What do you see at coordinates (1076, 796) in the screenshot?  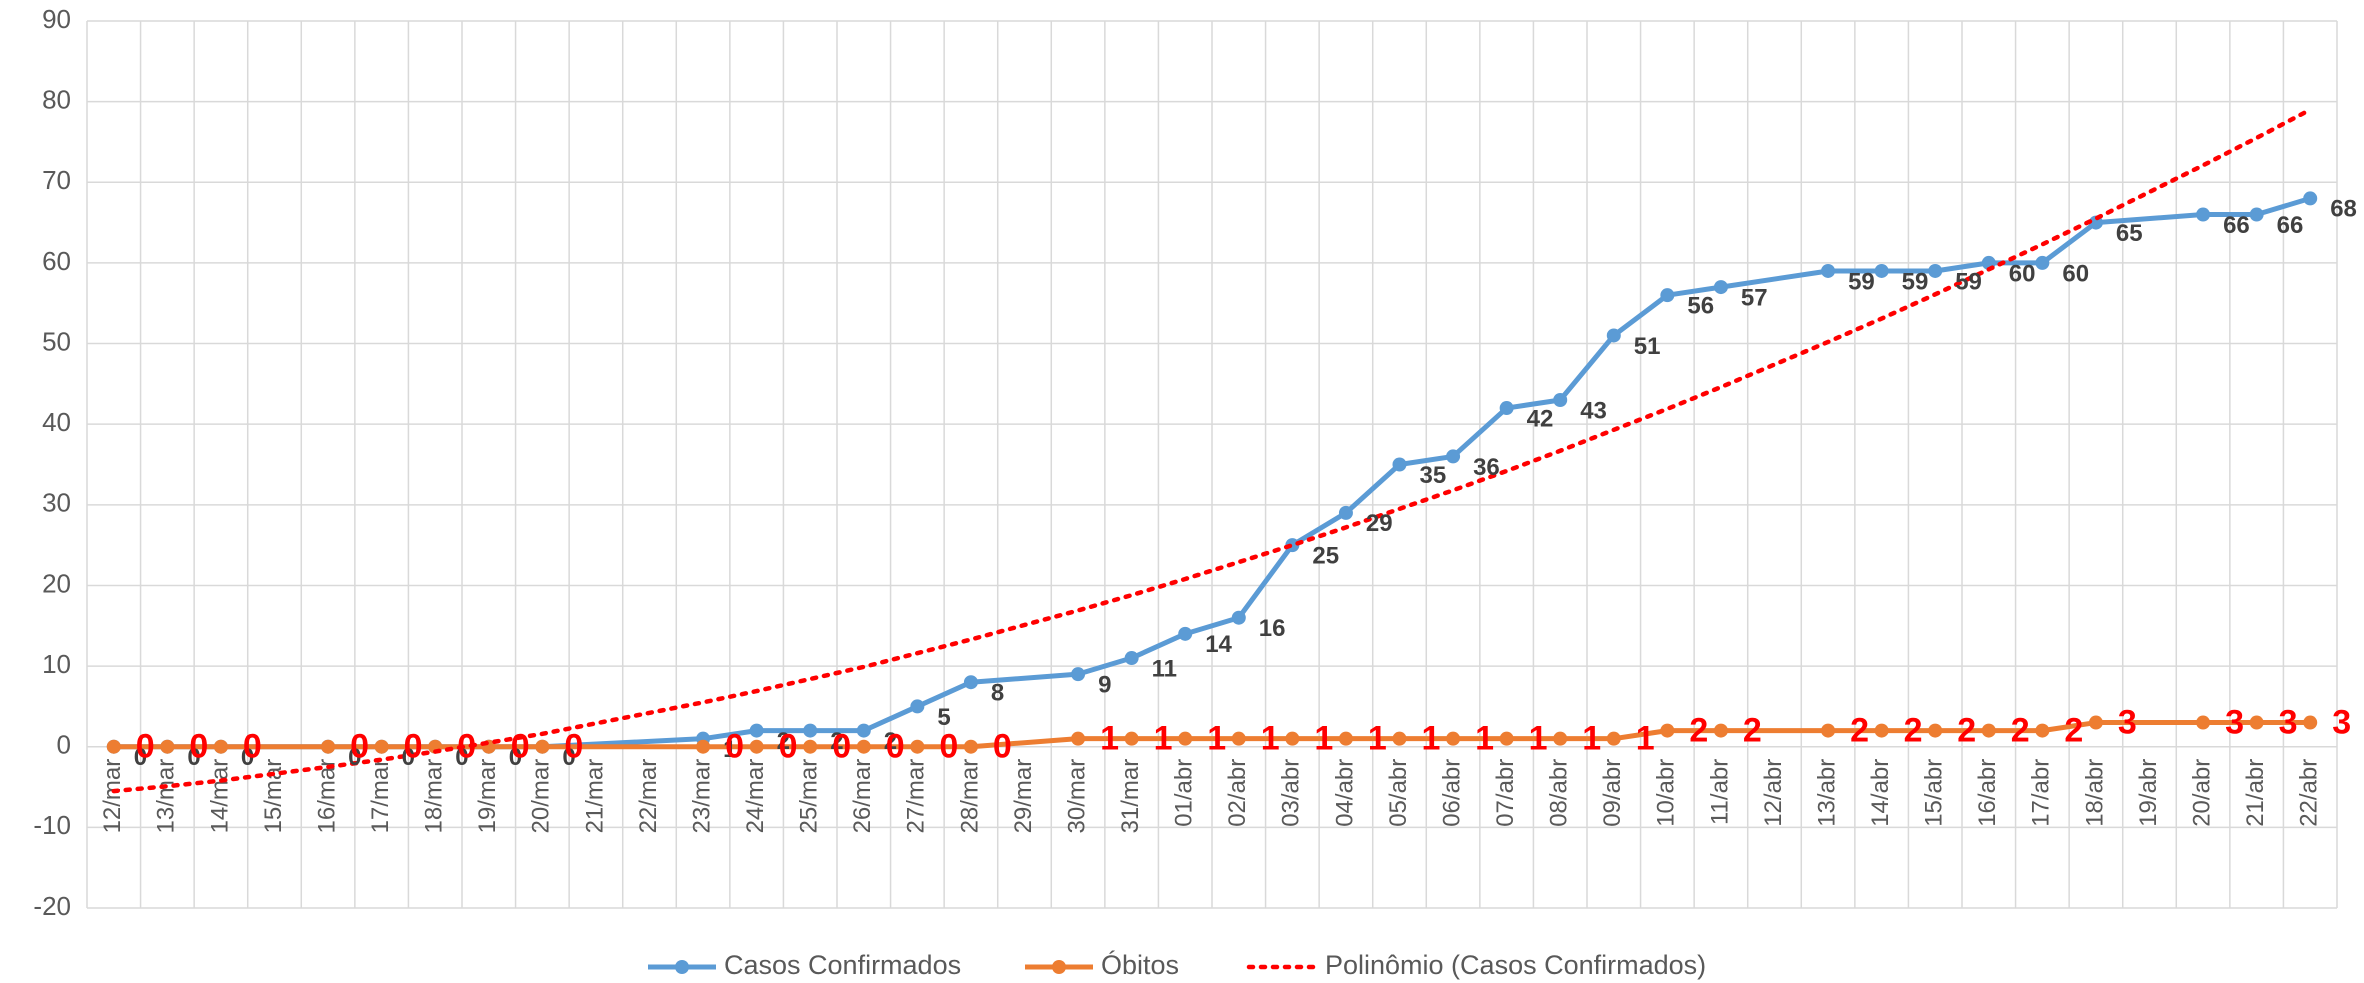 I see `x-tick-label: 30/mar` at bounding box center [1076, 796].